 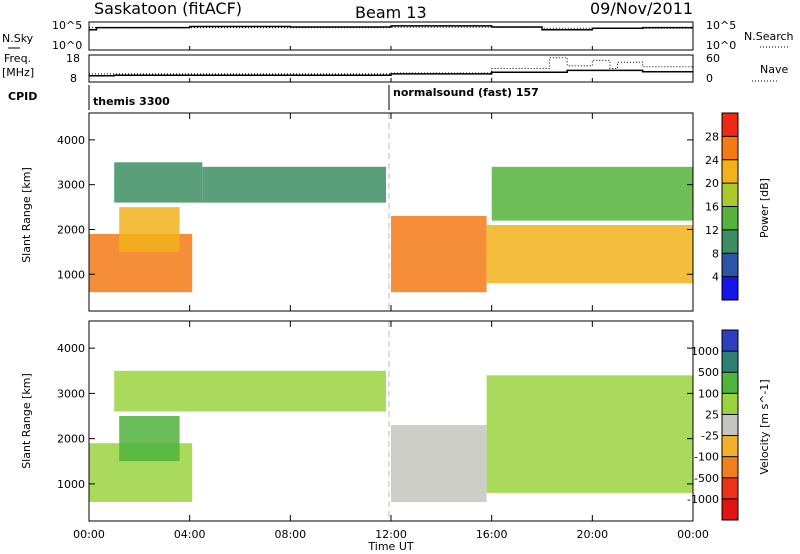 I want to click on velocity-colorbar: 1000 500 100 25 -25 -100 -500 -1000, so click(x=713, y=425).